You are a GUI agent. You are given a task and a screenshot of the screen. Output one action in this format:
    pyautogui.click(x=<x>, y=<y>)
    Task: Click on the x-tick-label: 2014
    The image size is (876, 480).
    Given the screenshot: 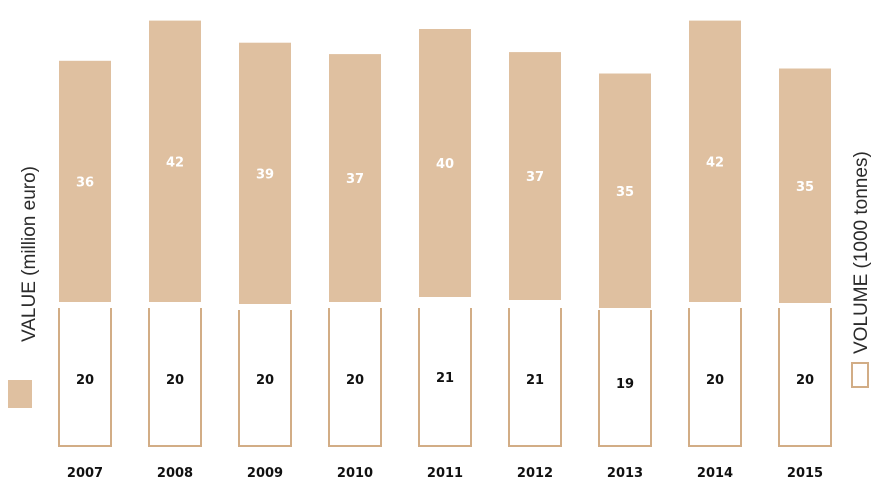 What is the action you would take?
    pyautogui.click(x=715, y=473)
    